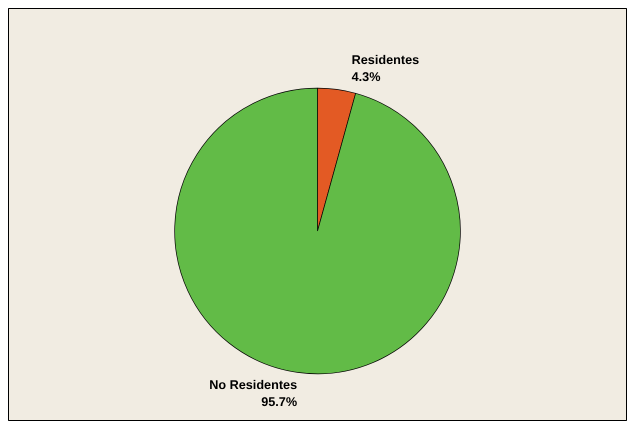  I want to click on slice-label: No Residentes, so click(253, 385).